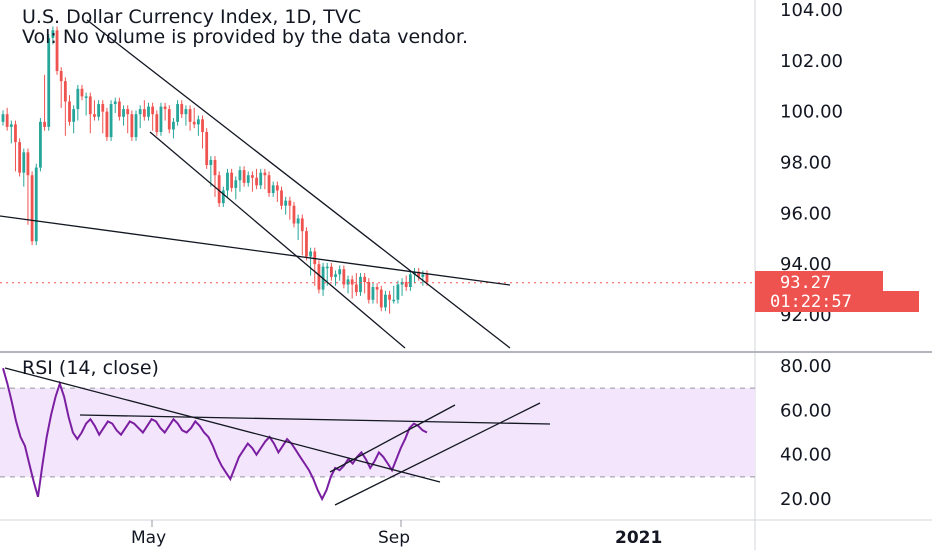 The width and height of the screenshot is (932, 550). I want to click on countdown-badge, so click(837, 301).